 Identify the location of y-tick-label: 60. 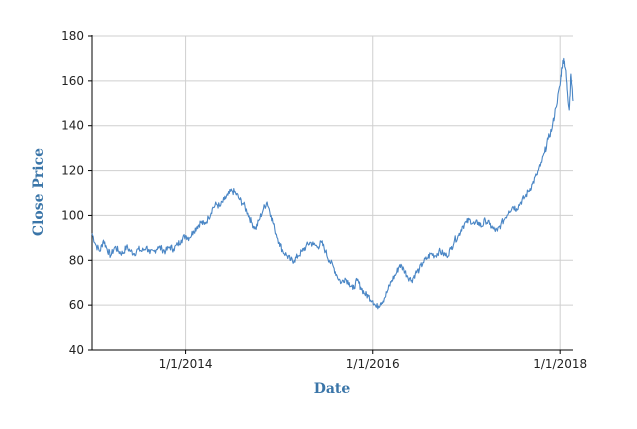
(76, 305).